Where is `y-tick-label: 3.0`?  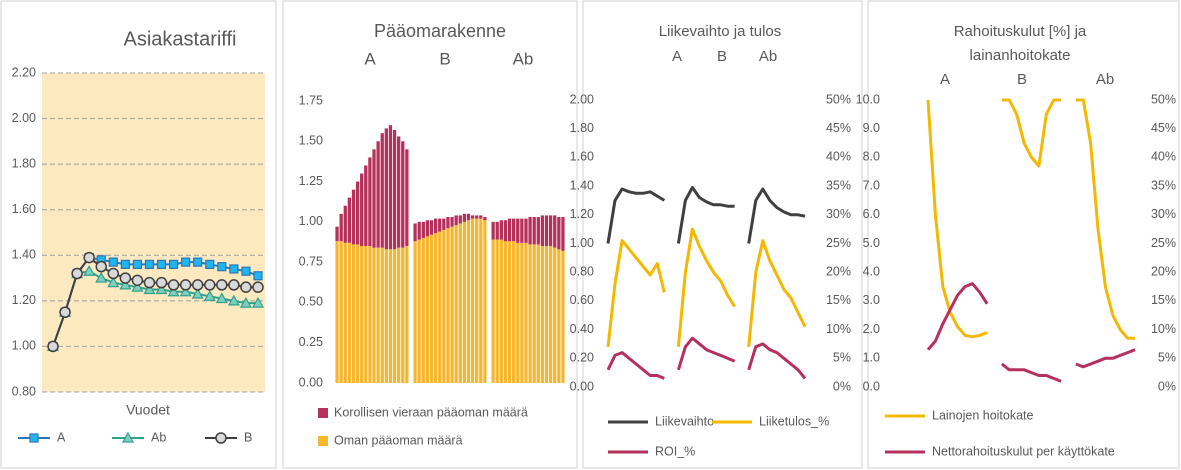 y-tick-label: 3.0 is located at coordinates (871, 300).